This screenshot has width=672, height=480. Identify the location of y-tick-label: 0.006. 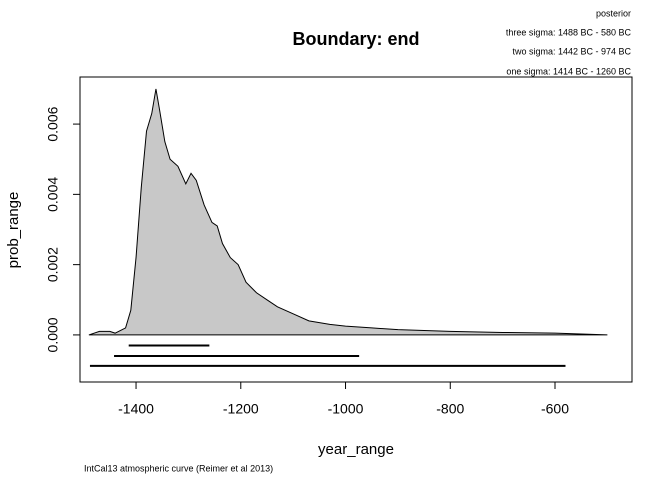
(53, 123).